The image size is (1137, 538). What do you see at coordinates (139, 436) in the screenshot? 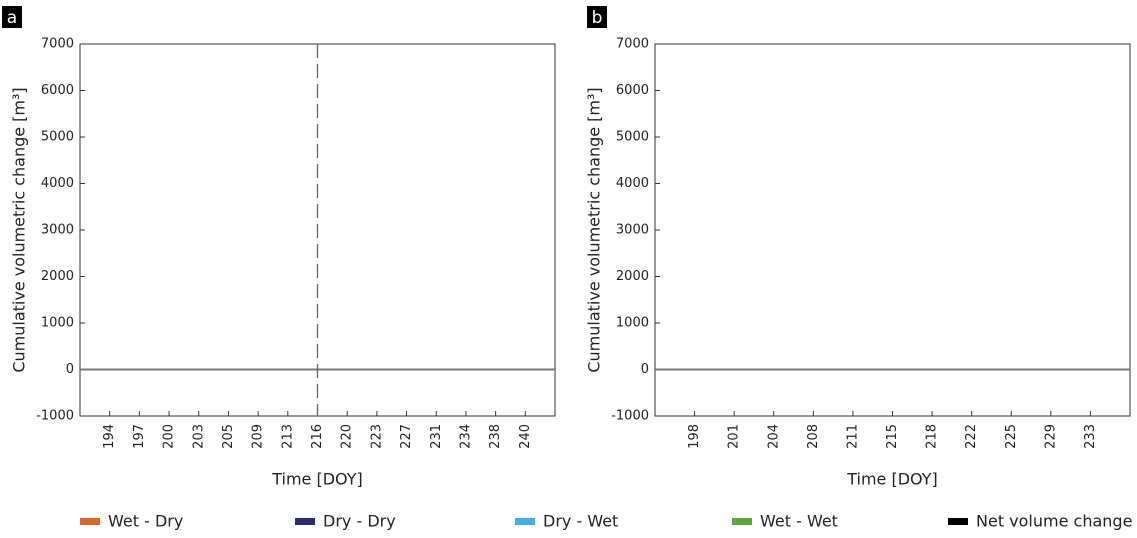
I see `x-tick-label: 197` at bounding box center [139, 436].